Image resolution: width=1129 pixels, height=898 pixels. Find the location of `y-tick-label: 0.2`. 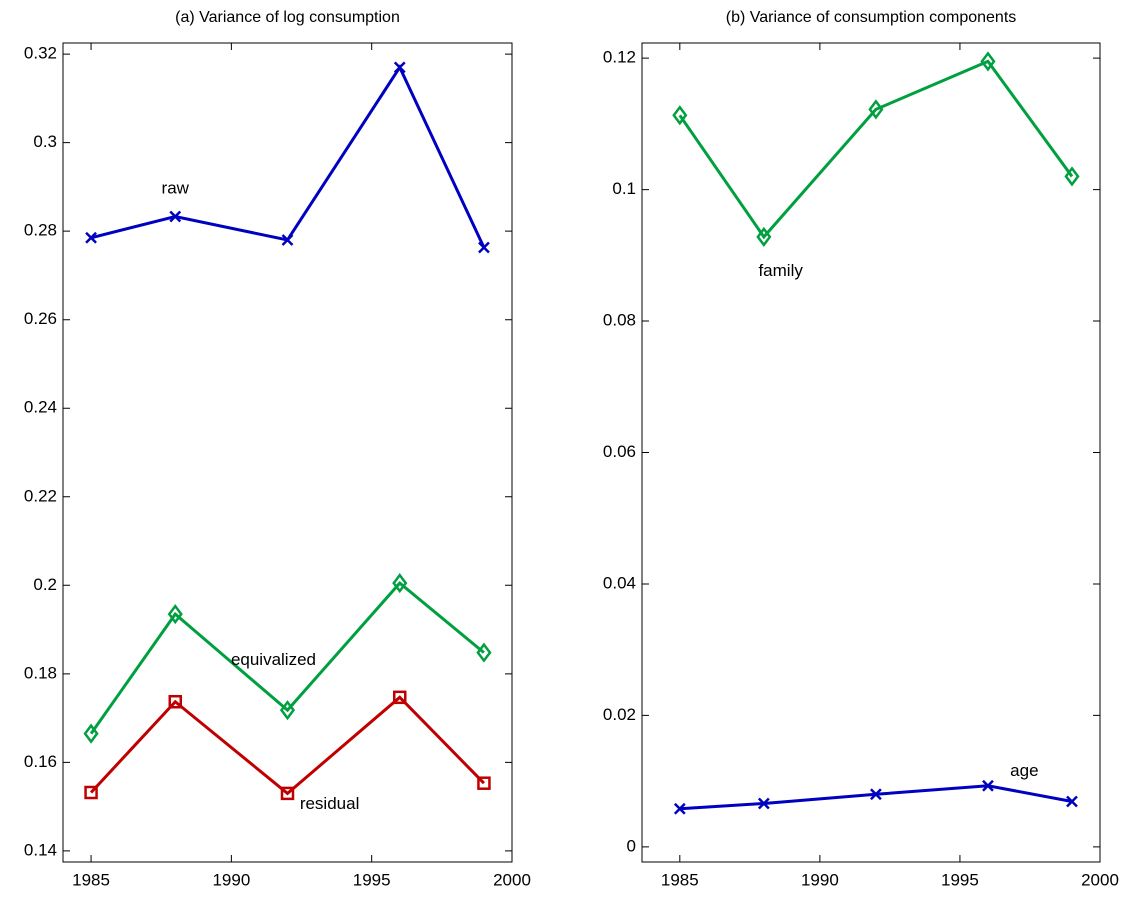

y-tick-label: 0.2 is located at coordinates (45, 584).